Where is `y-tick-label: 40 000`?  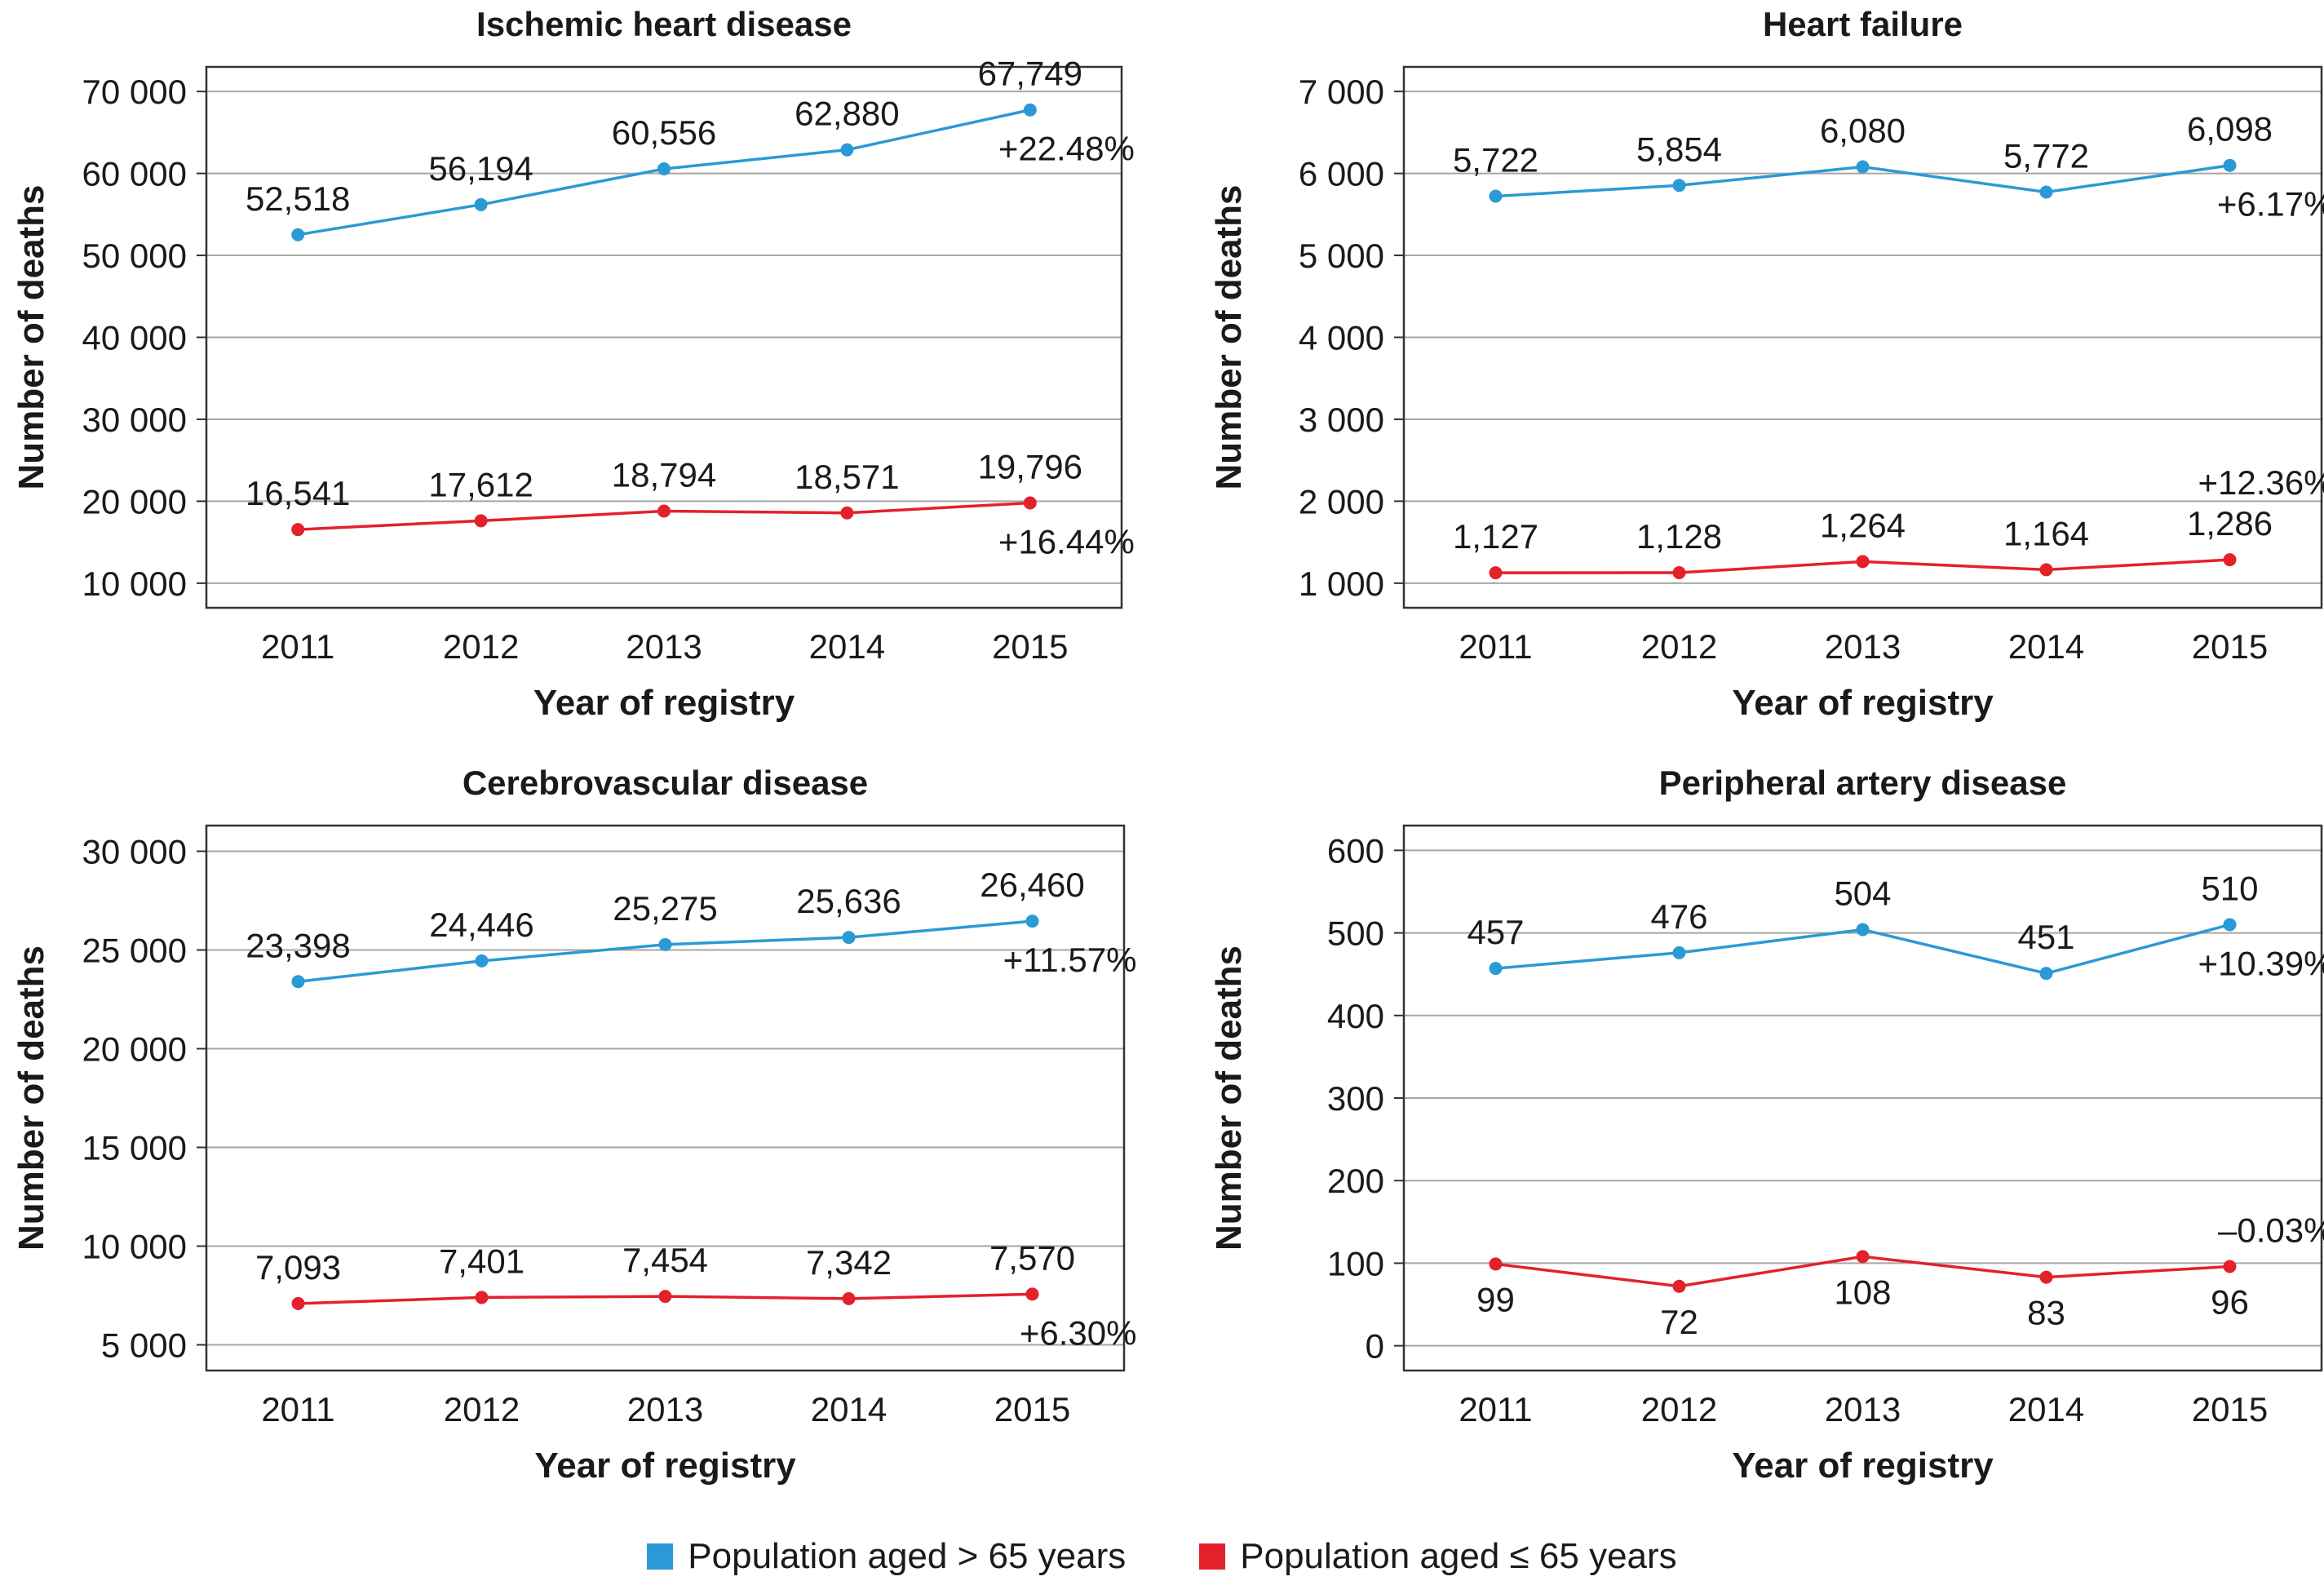
y-tick-label: 40 000 is located at coordinates (134, 338).